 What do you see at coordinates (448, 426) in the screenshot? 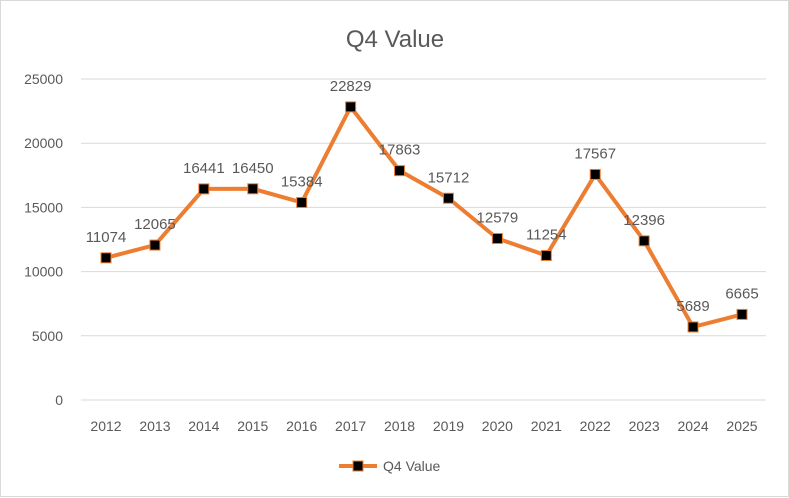
I see `x-tick-label: 2019` at bounding box center [448, 426].